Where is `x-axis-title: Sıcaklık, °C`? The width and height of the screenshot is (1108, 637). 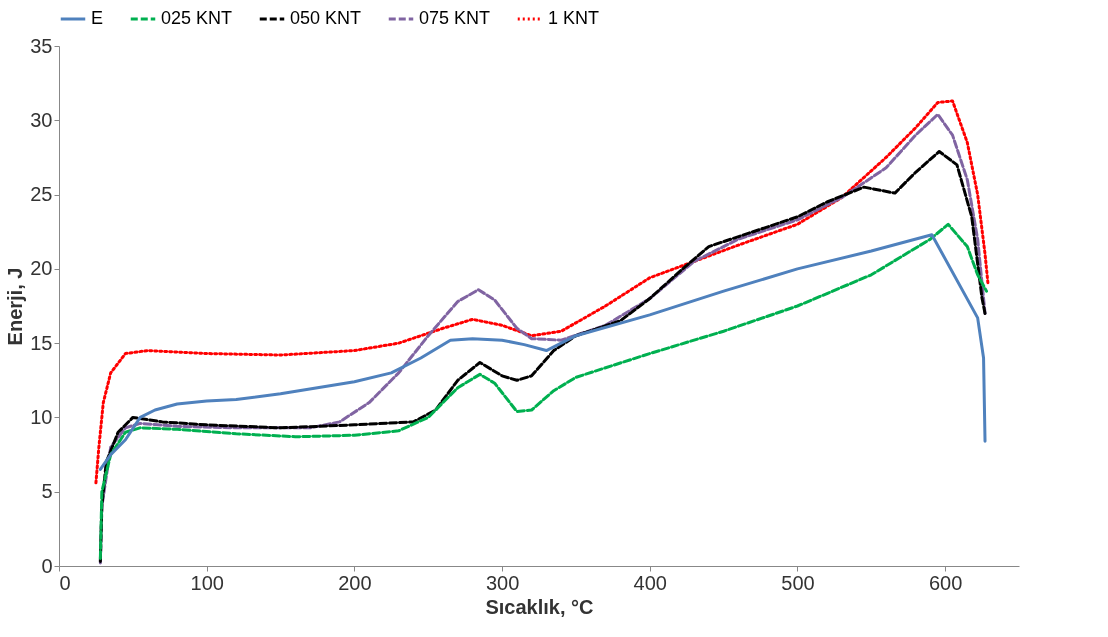 x-axis-title: Sıcaklık, °C is located at coordinates (539, 606).